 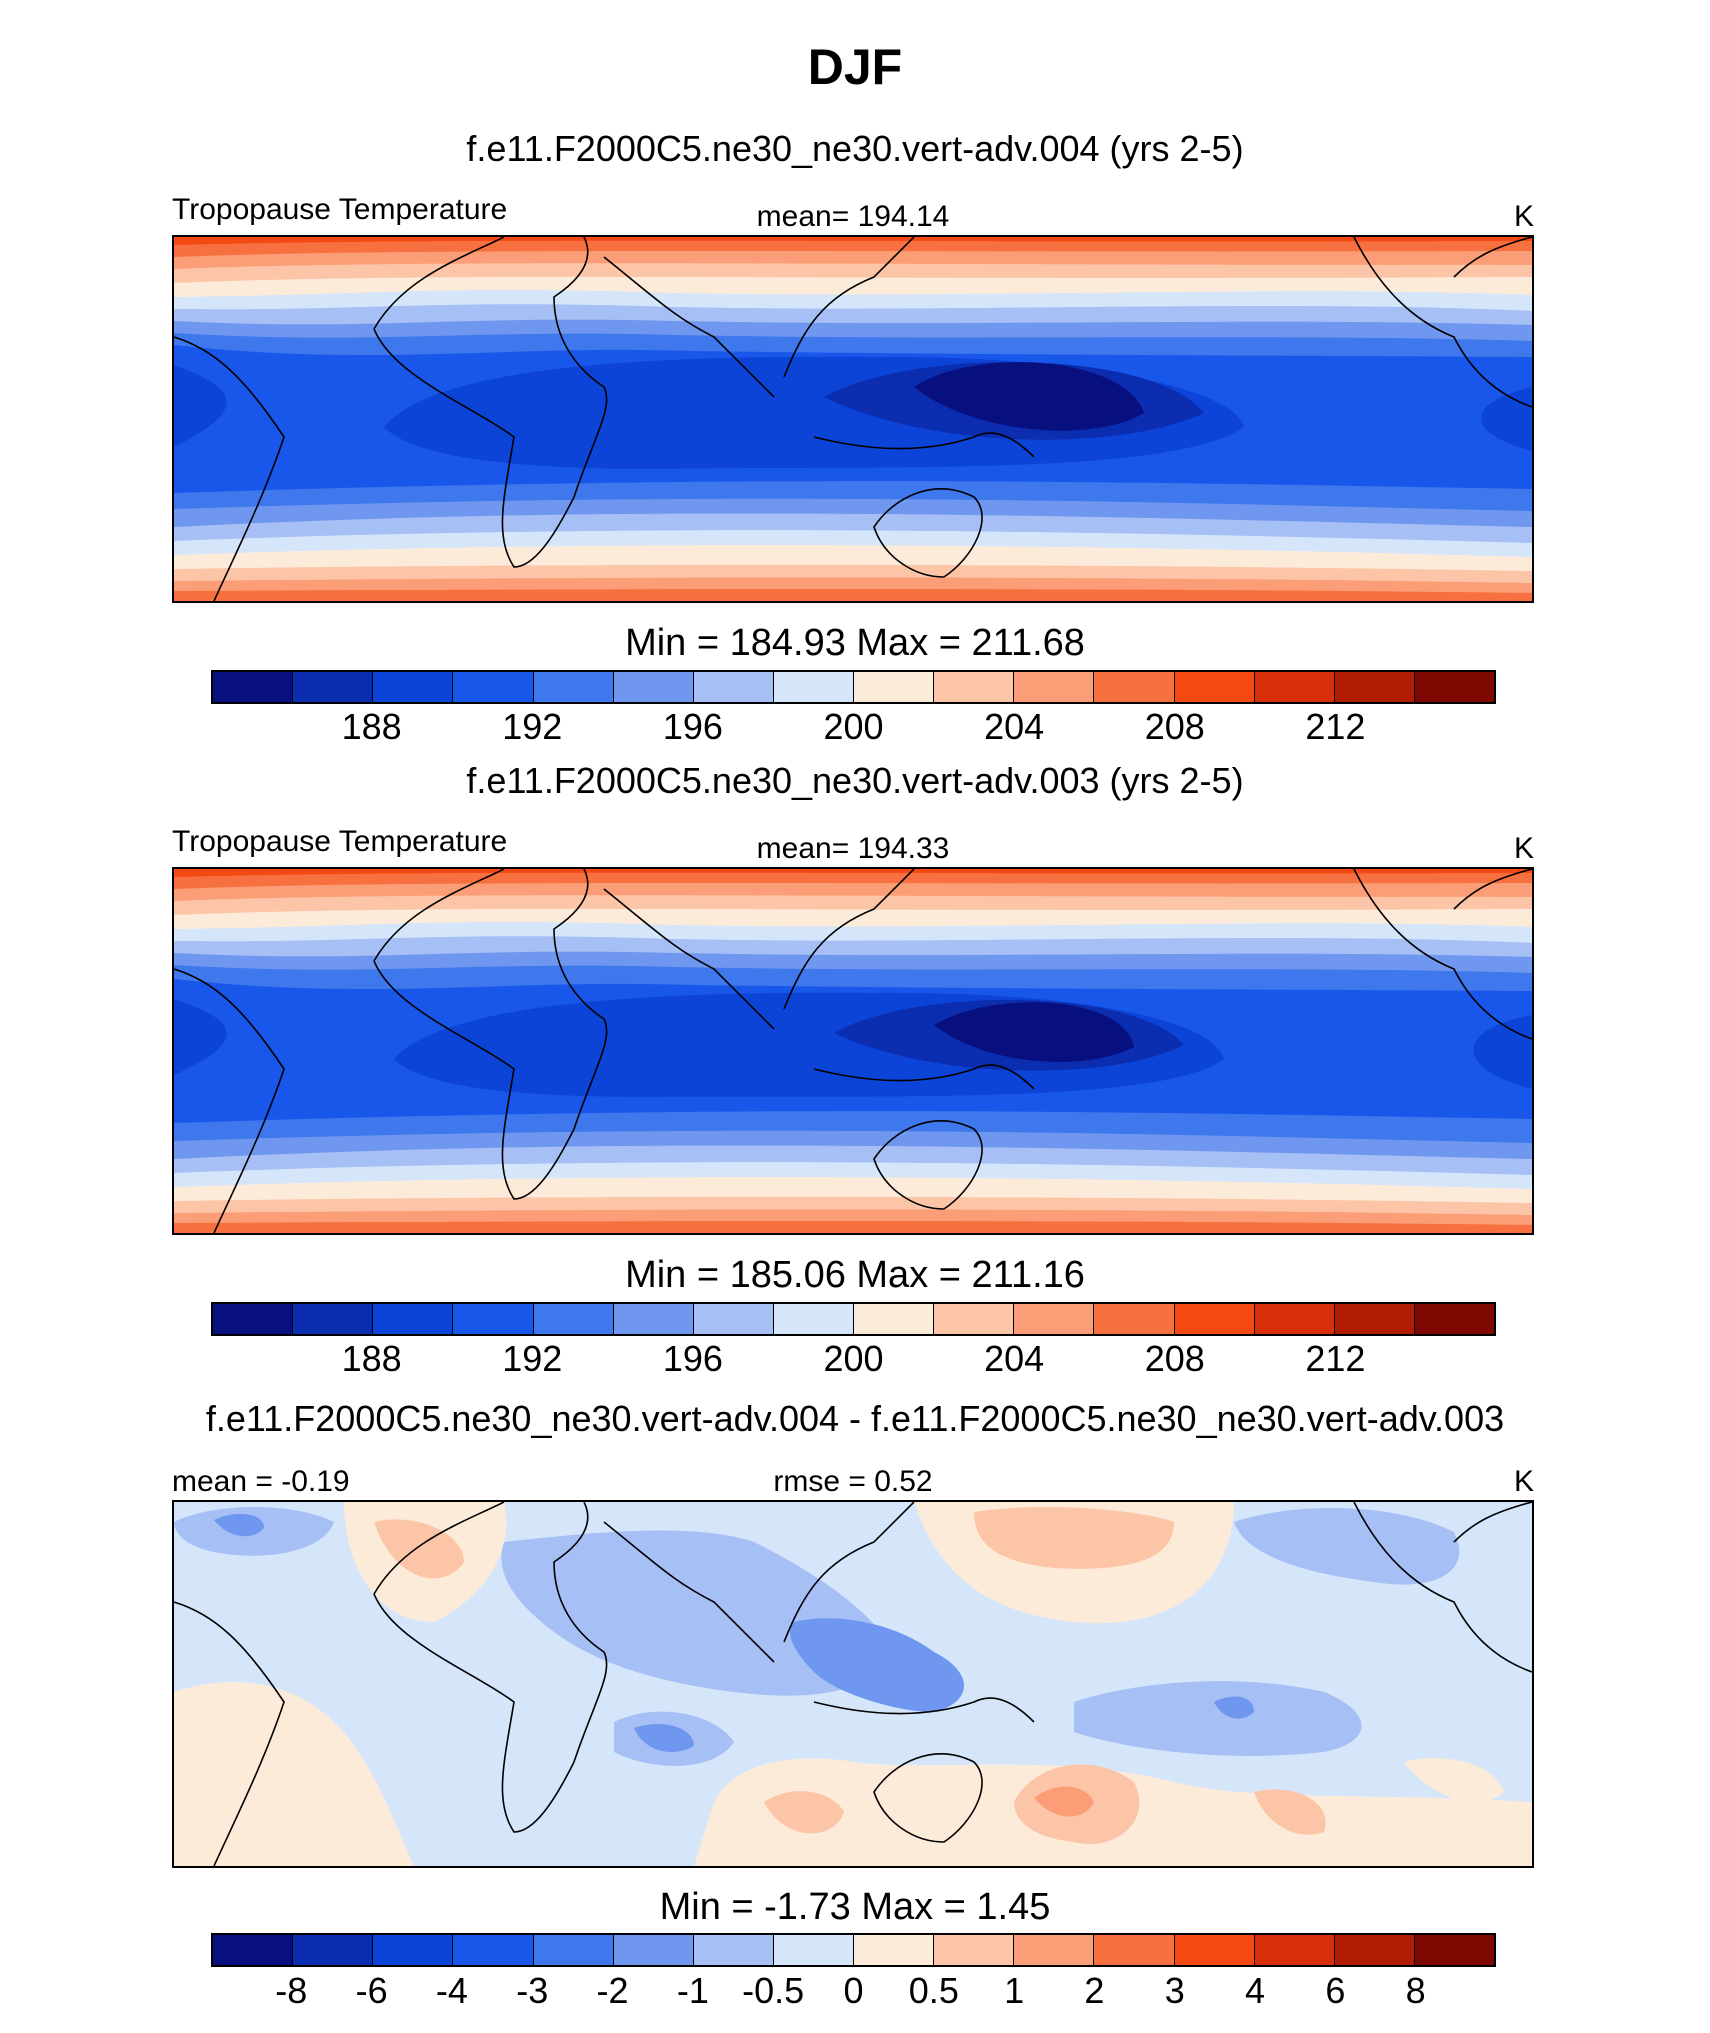 What do you see at coordinates (1523, 1481) in the screenshot?
I see `panel-3-units: K` at bounding box center [1523, 1481].